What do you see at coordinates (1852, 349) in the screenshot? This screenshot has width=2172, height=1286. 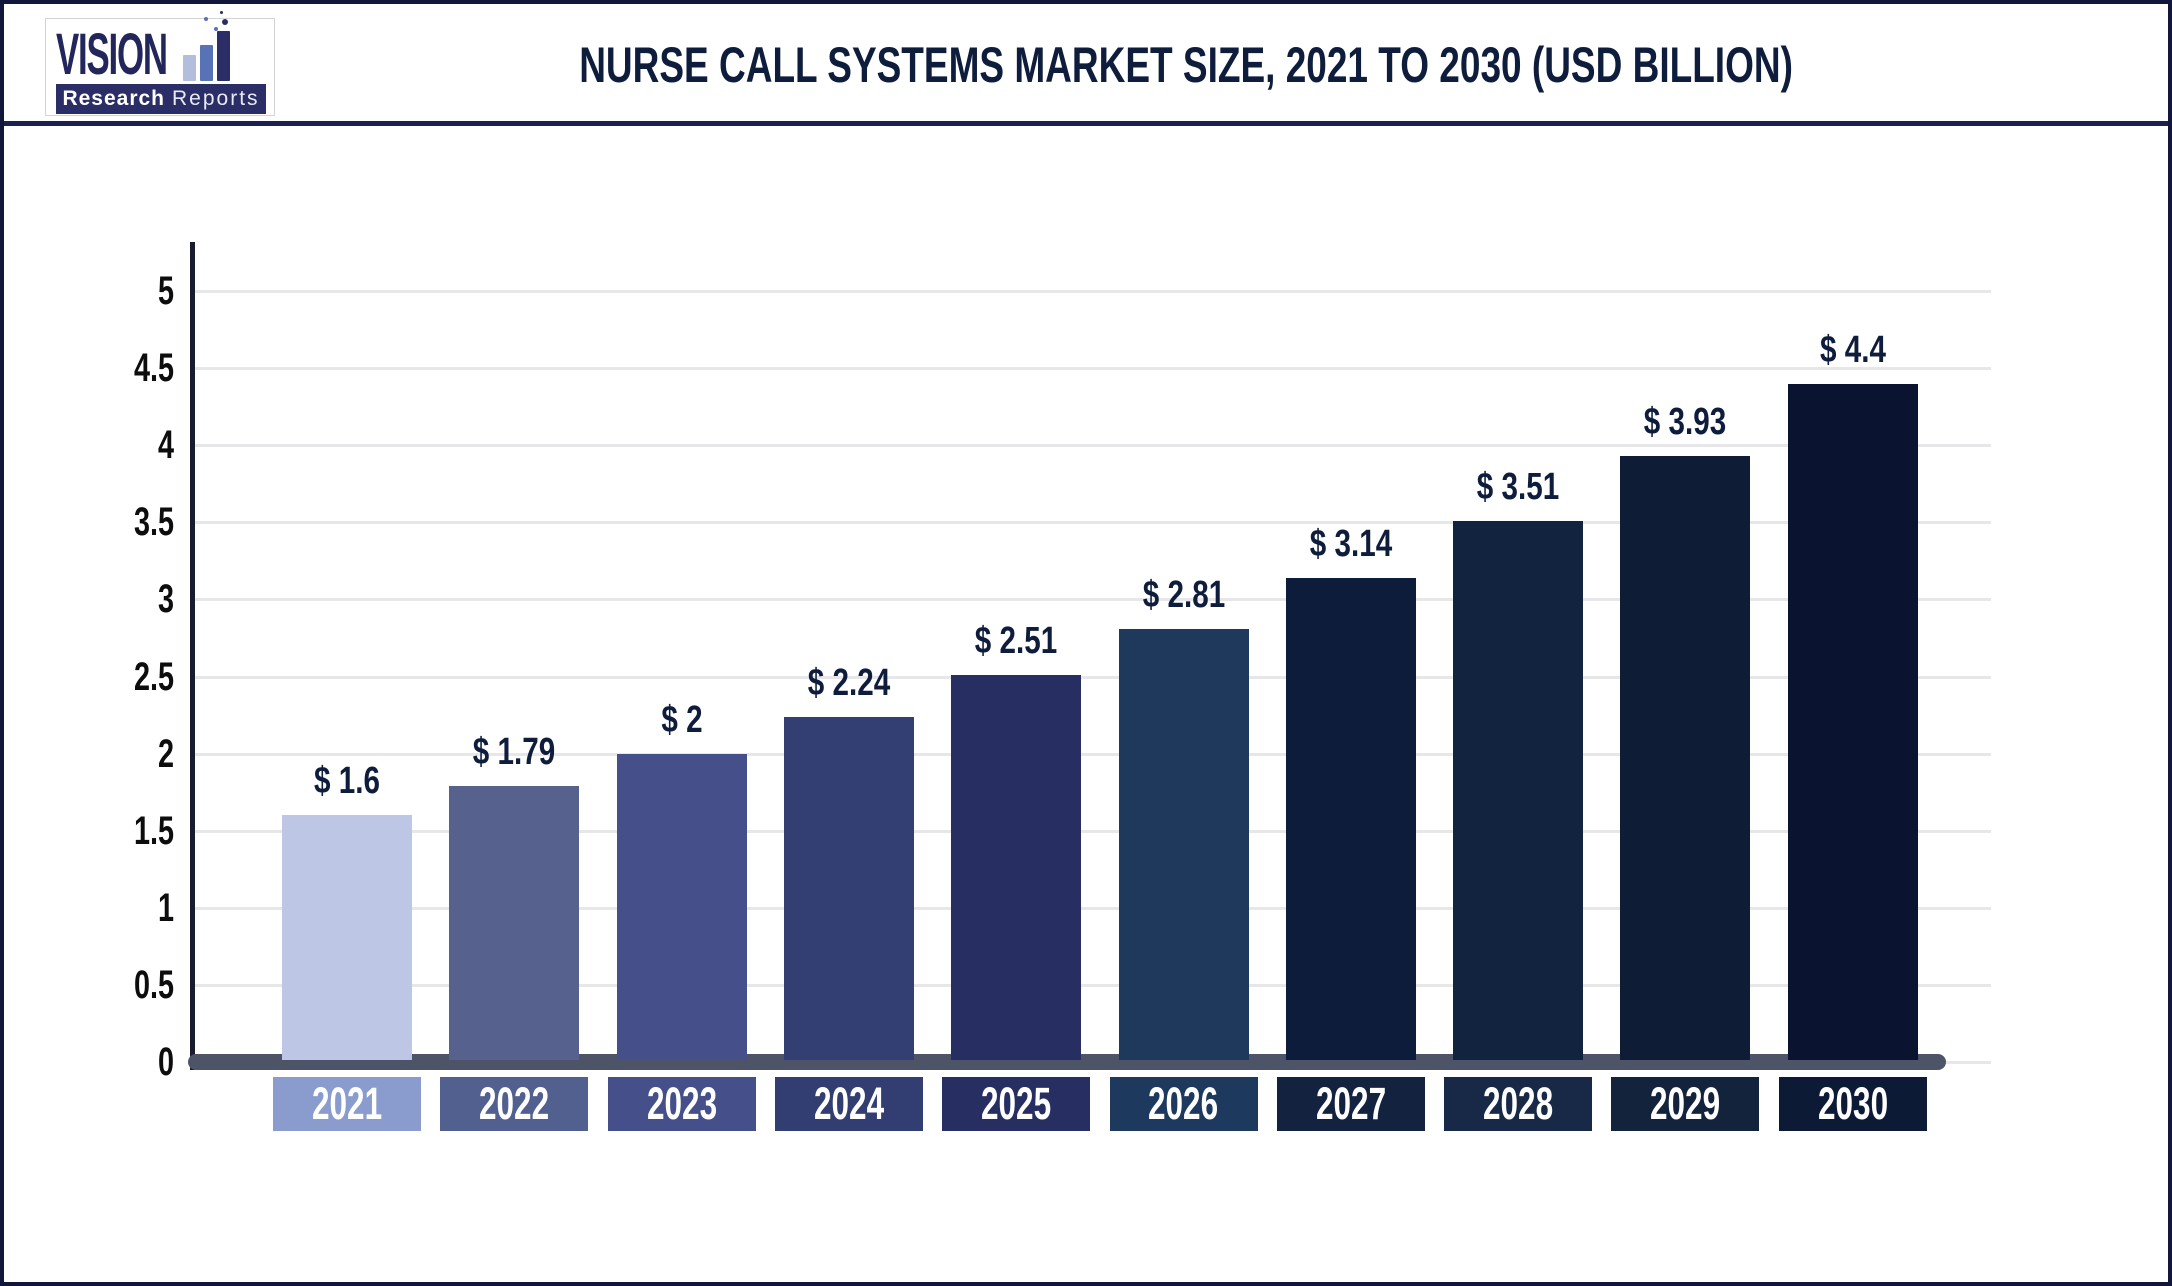 I see `bar-value-label: $ 4.4` at bounding box center [1852, 349].